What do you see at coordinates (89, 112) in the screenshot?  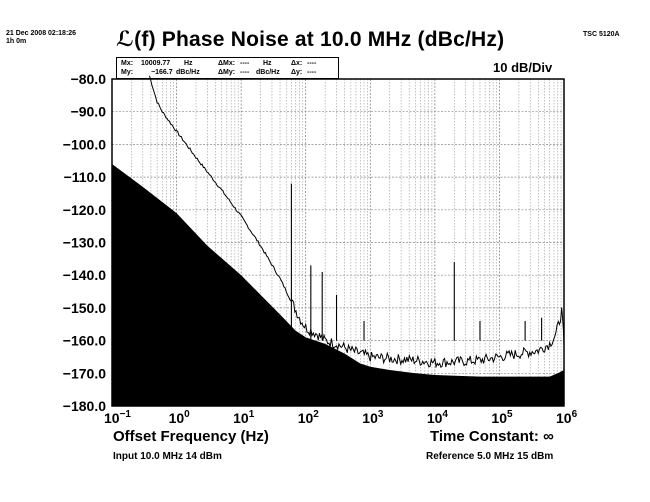 I see `y-tick-label: −90.0` at bounding box center [89, 112].